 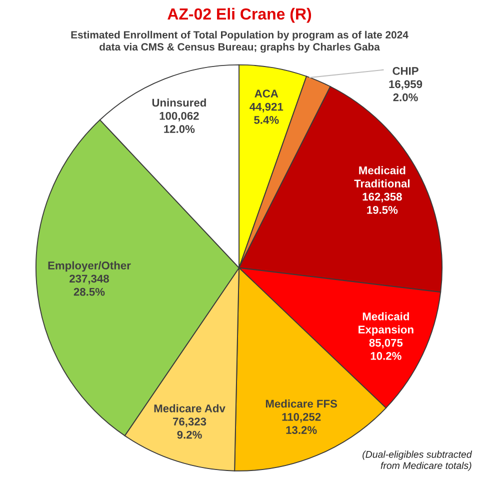 What do you see at coordinates (382, 203) in the screenshot?
I see `data-label: 162,358 19.5%` at bounding box center [382, 203].